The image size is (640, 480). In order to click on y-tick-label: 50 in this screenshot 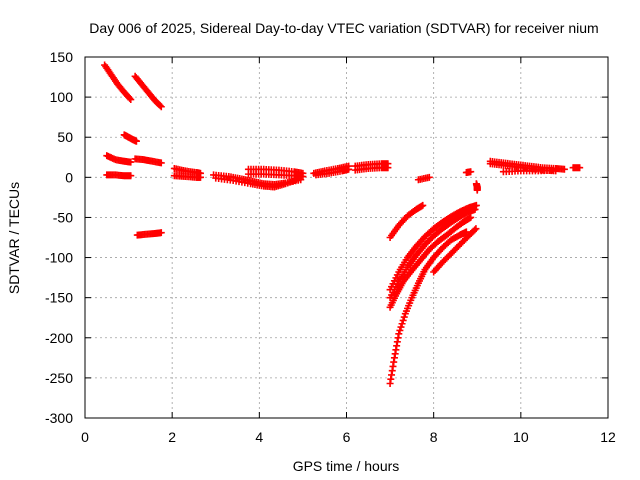, I will do `click(65, 137)`.